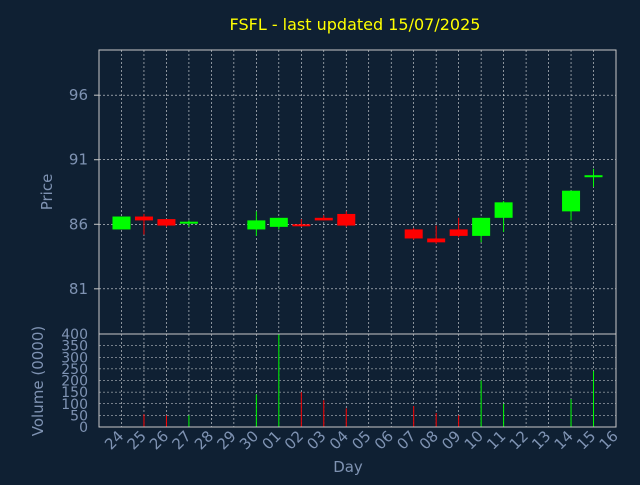 The image size is (640, 485). What do you see at coordinates (79, 416) in the screenshot?
I see `volume-tick-label: 50` at bounding box center [79, 416].